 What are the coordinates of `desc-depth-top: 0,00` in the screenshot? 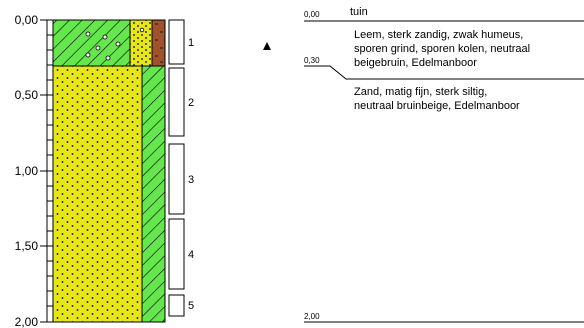 It's located at (312, 14).